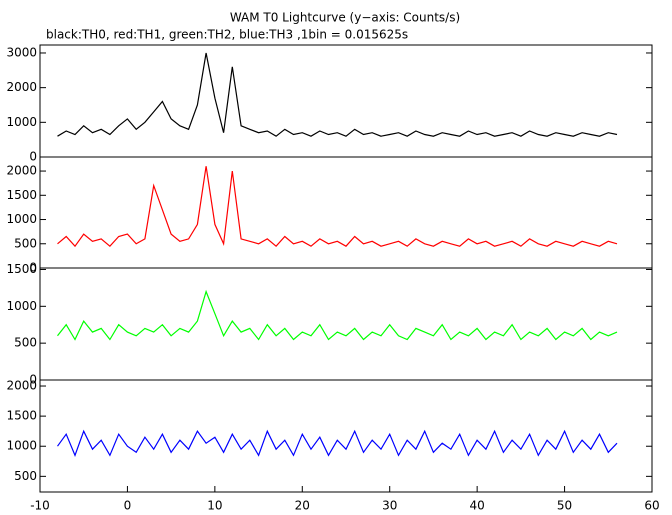 The height and width of the screenshot is (515, 672). What do you see at coordinates (477, 506) in the screenshot?
I see `x-tick-label: 40` at bounding box center [477, 506].